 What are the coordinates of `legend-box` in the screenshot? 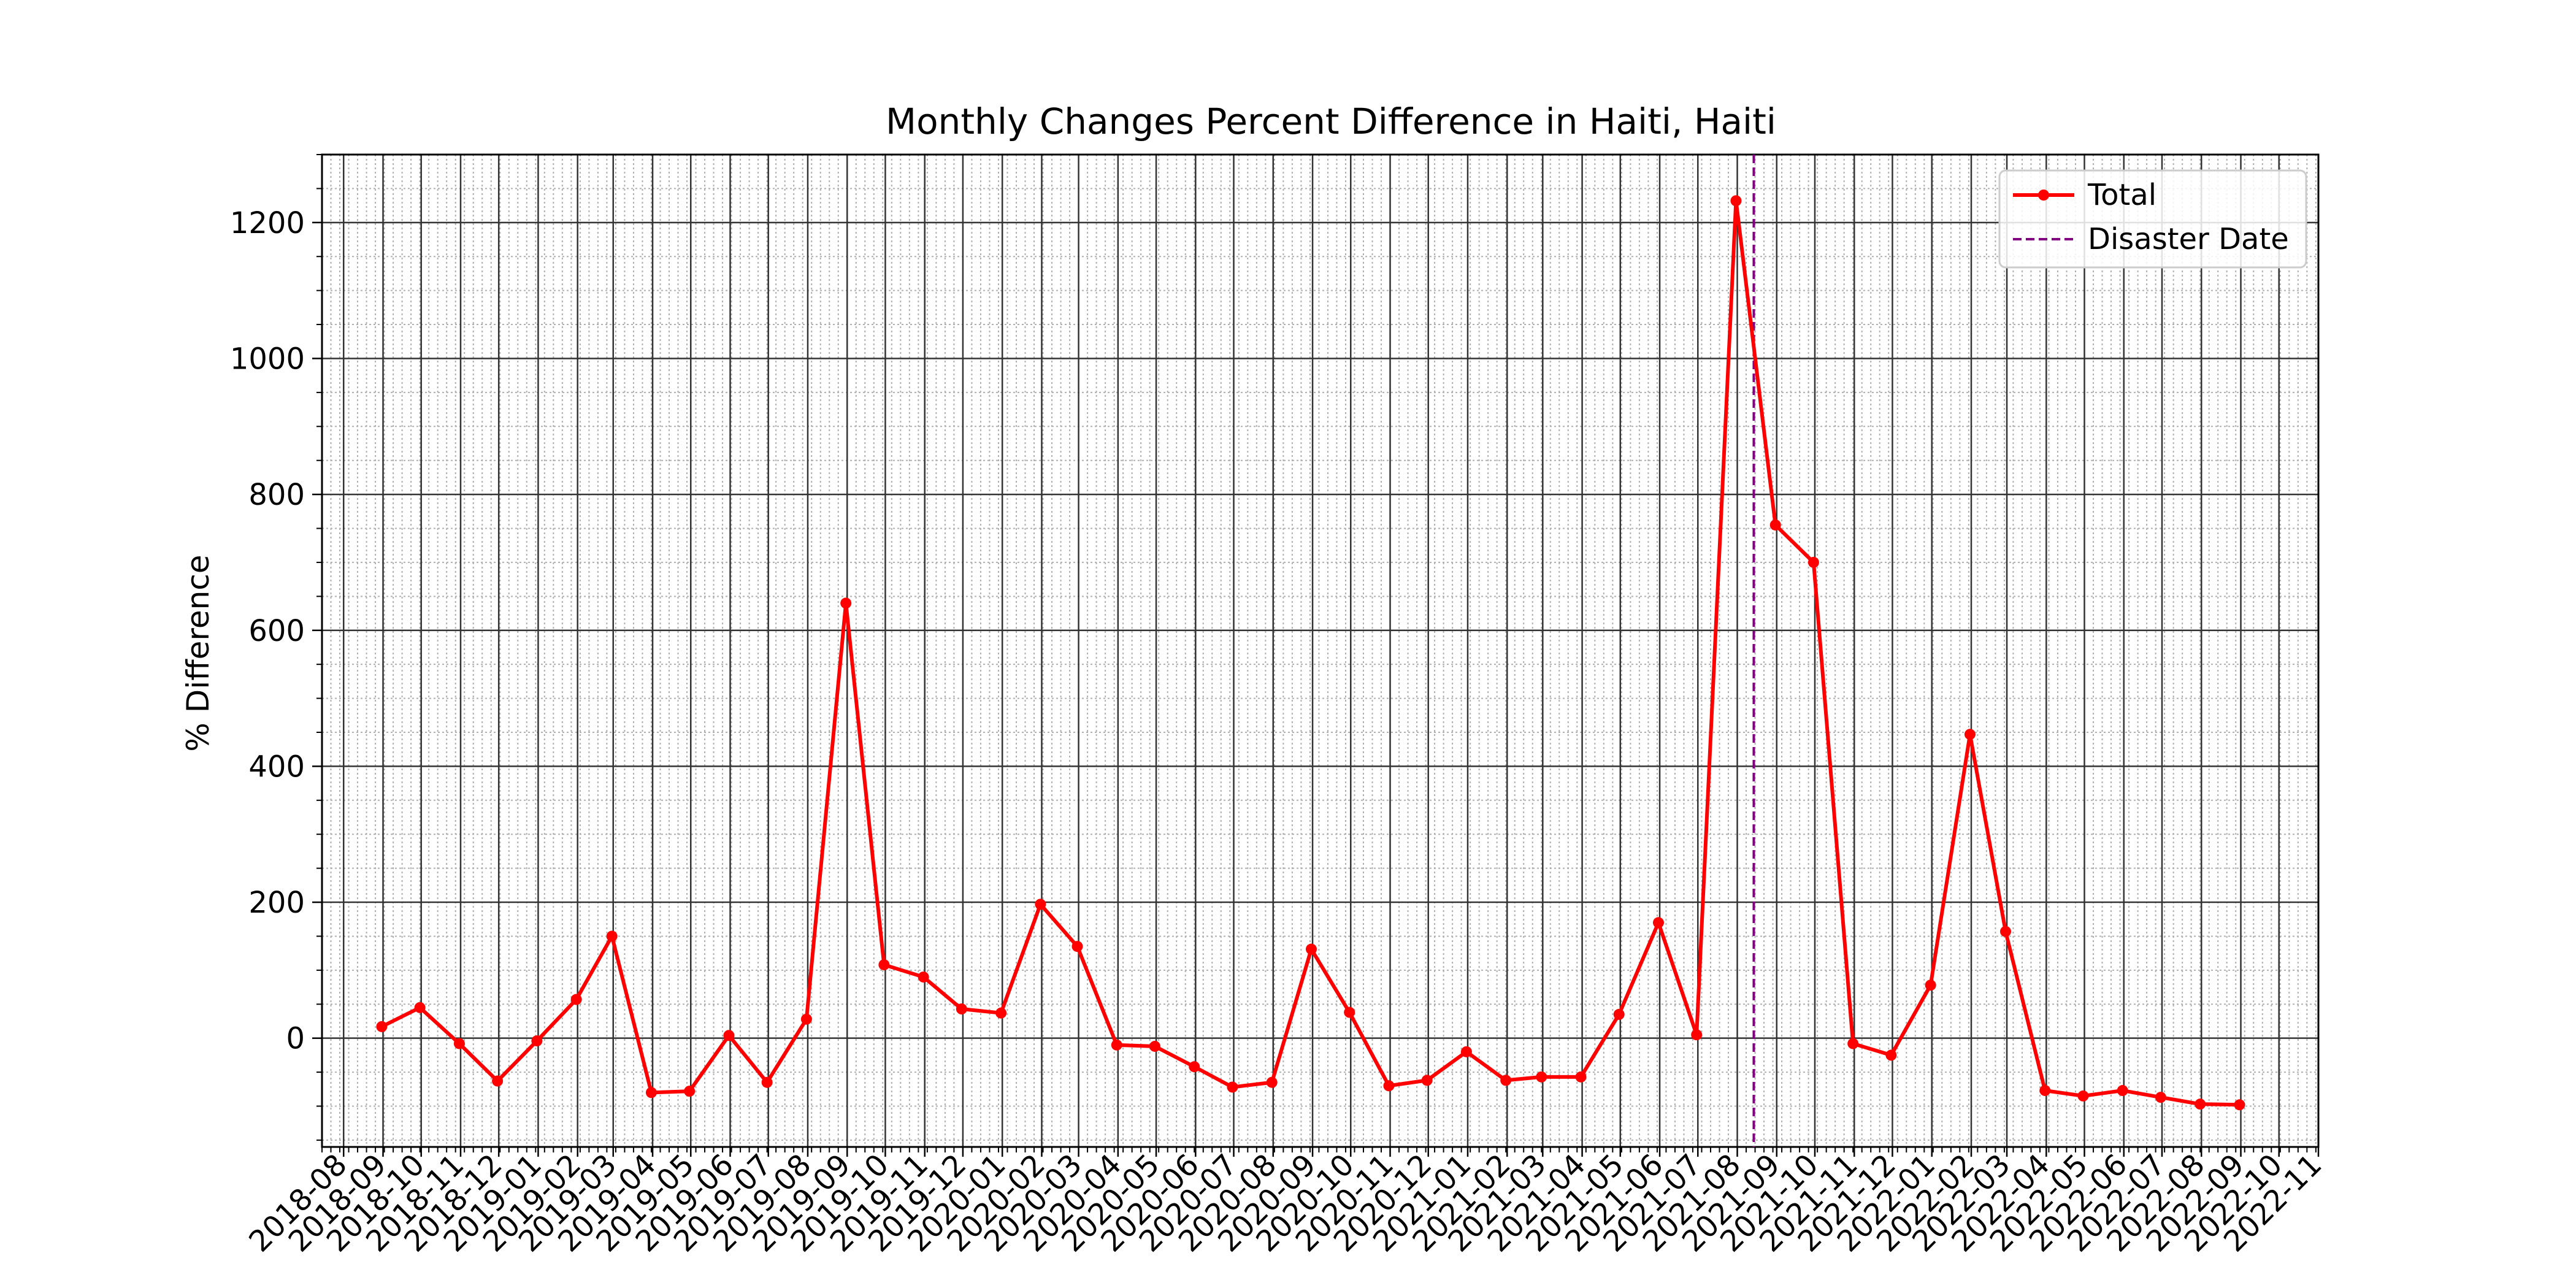 It's located at (2152, 219).